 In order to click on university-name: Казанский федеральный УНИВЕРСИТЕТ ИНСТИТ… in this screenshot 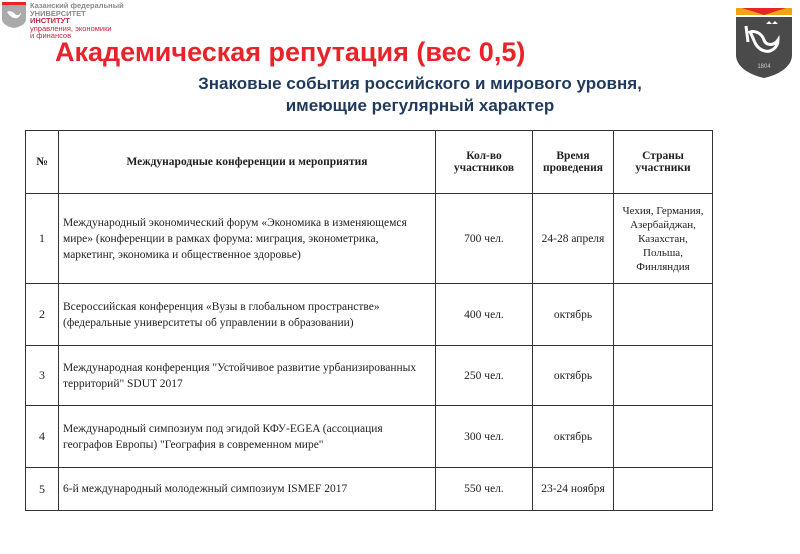, I will do `click(77, 21)`.